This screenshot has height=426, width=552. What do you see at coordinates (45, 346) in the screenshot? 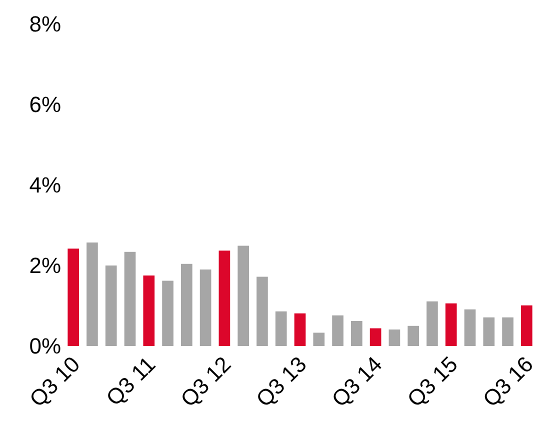
I see `y-tick-label: 0%` at bounding box center [45, 346].